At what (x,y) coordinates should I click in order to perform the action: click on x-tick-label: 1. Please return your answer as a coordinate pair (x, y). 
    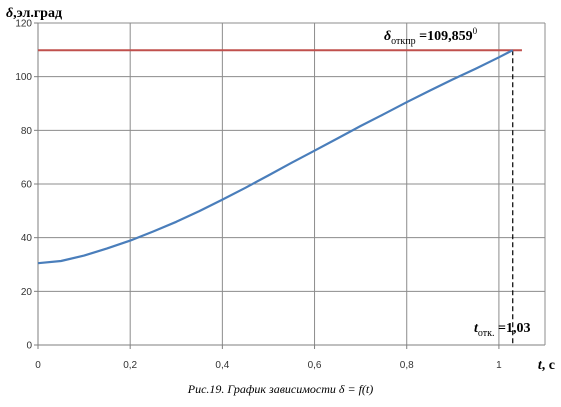
    Looking at the image, I should click on (499, 365).